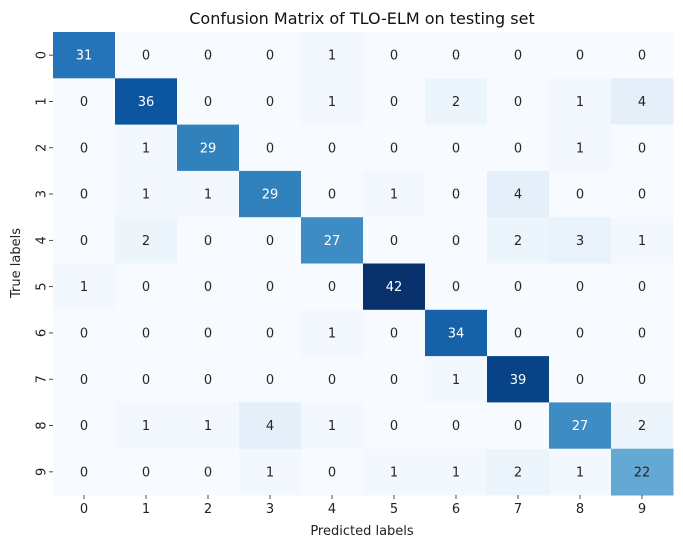 The image size is (683, 547). Describe the element at coordinates (394, 472) in the screenshot. I see `cell-value-label-9-5: 1` at that location.